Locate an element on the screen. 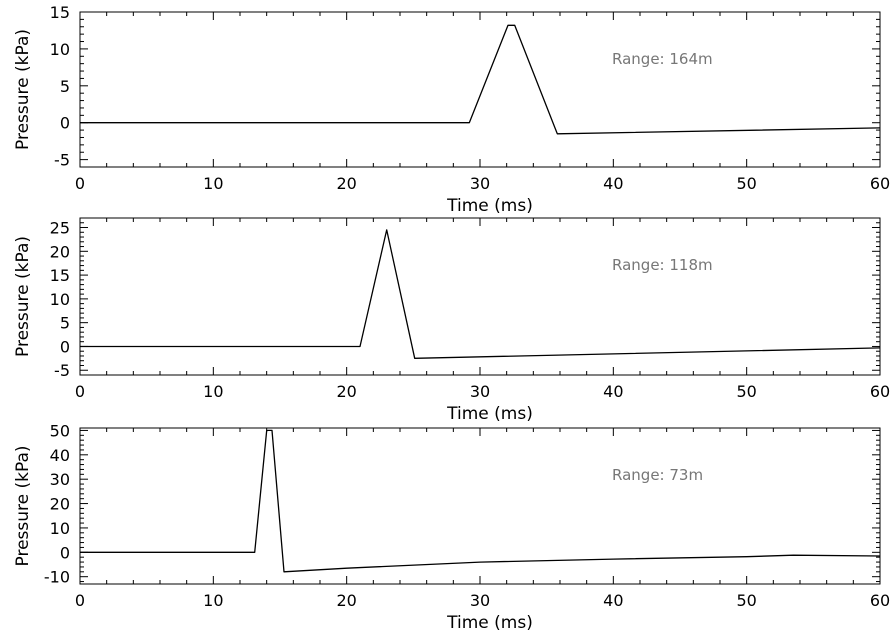 The height and width of the screenshot is (637, 894). y-tick-label: -10 is located at coordinates (57, 577).